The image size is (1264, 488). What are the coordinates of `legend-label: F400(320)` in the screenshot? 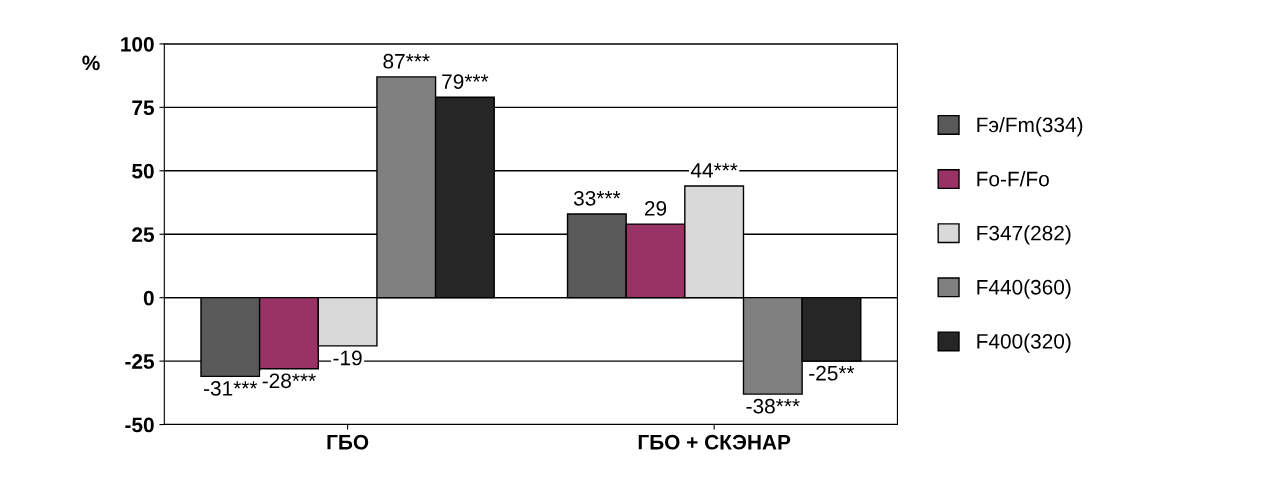 It's located at (1024, 343).